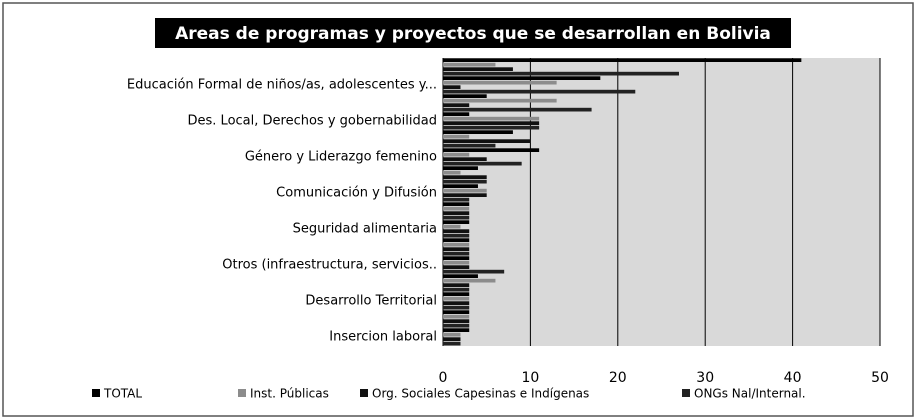 Image resolution: width=917 pixels, height=420 pixels. I want to click on legend-label: Org. Sociales Capesinas e Indígenas, so click(480, 394).